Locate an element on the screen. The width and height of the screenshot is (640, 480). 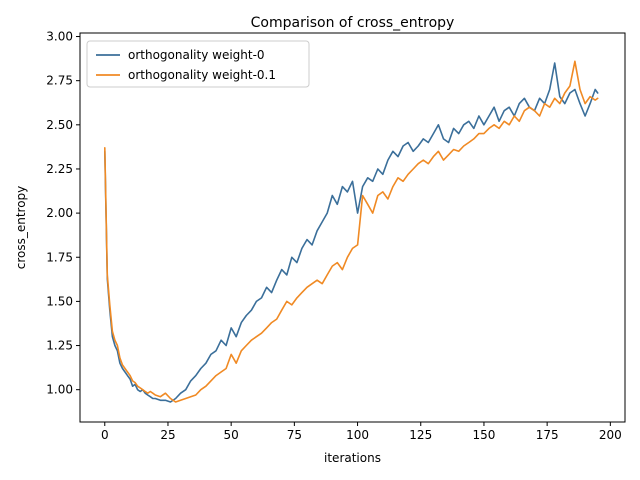
chart-title: Comparison of cross_entropy is located at coordinates (353, 23).